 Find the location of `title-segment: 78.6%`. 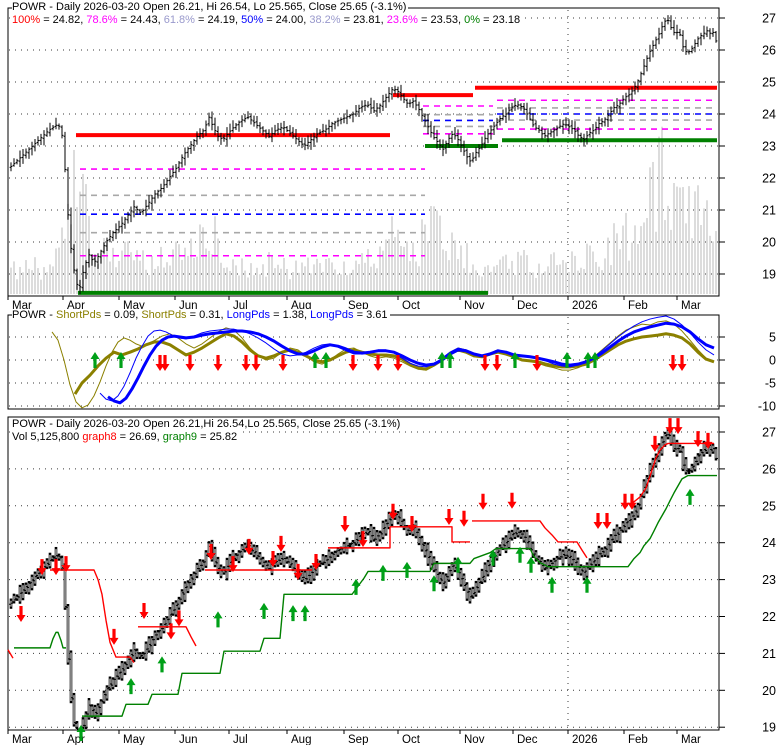

title-segment: 78.6% is located at coordinates (102, 20).